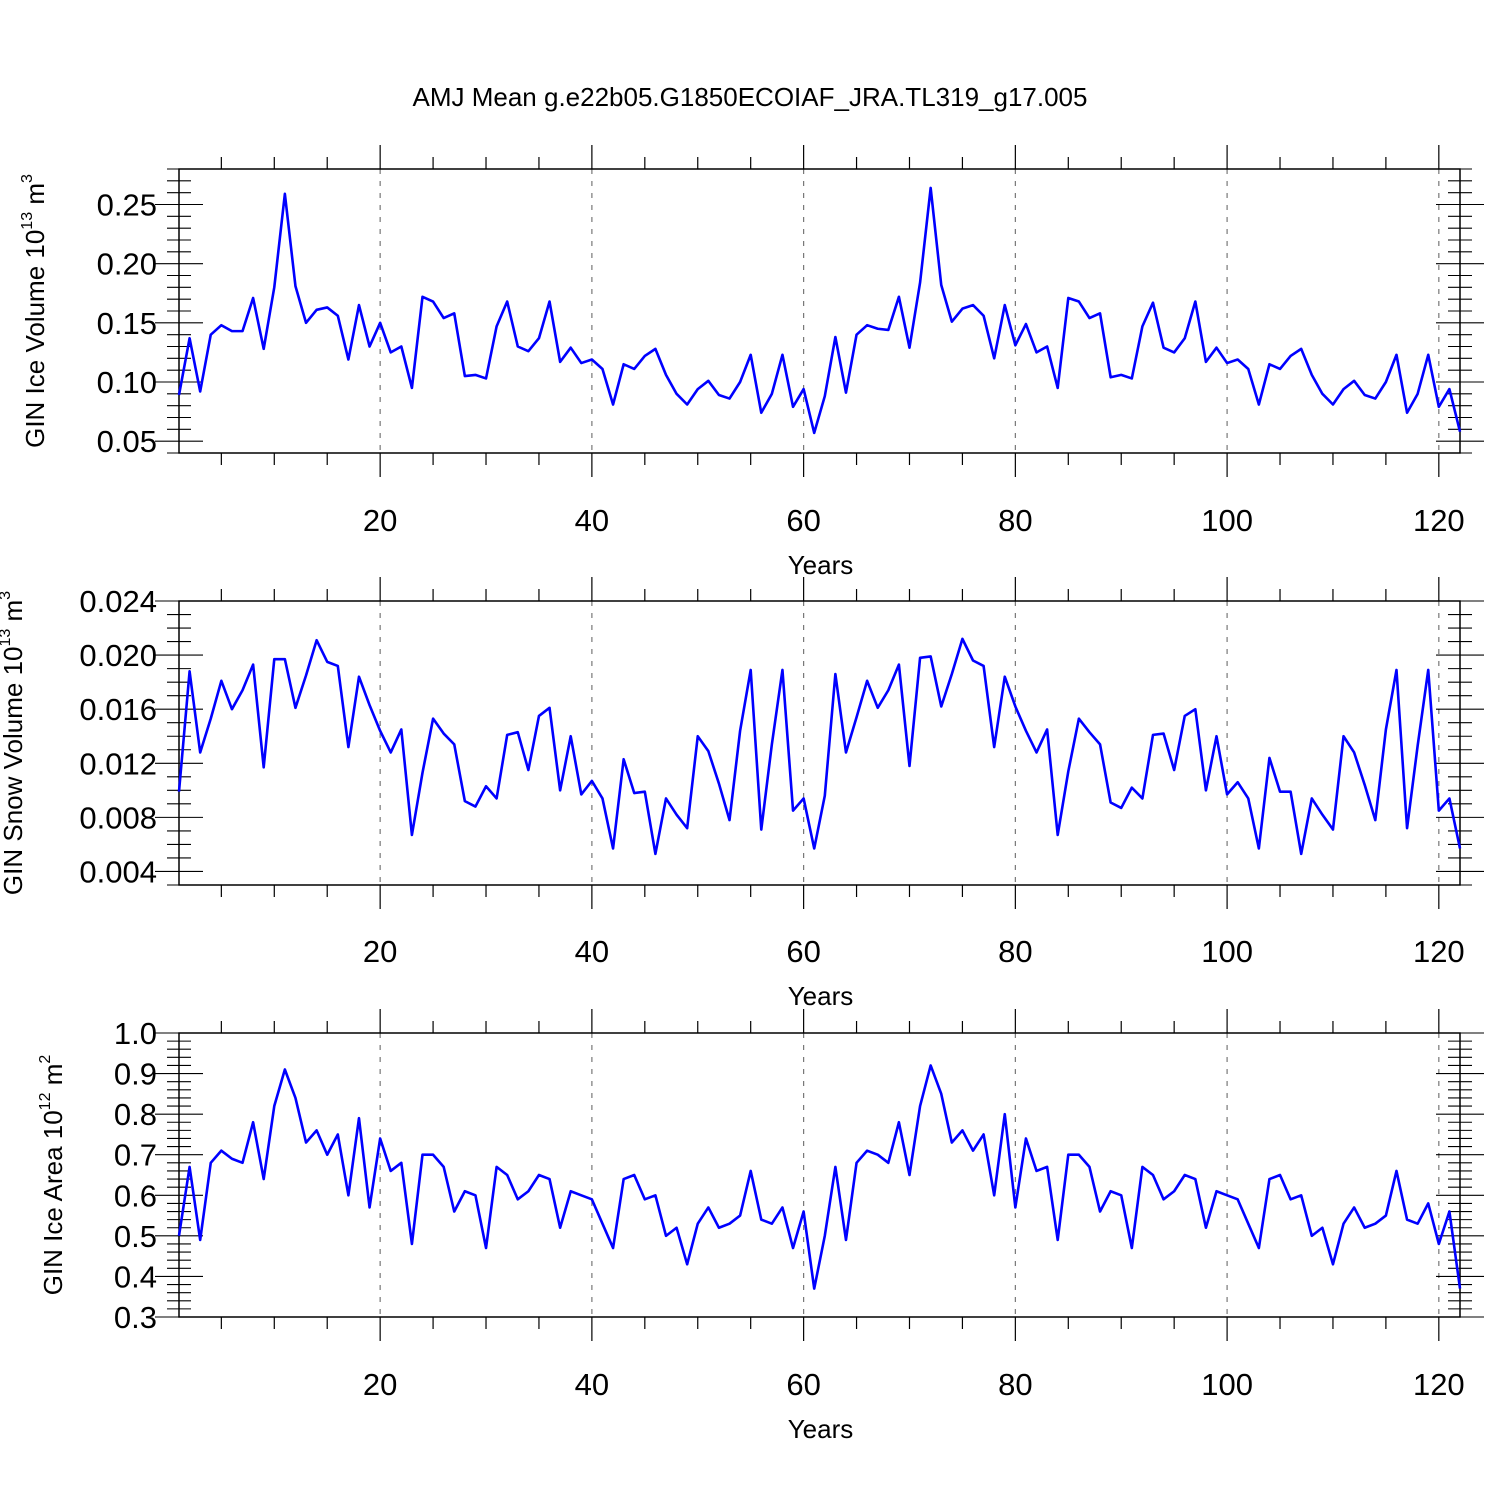 The image size is (1500, 1500). What do you see at coordinates (127, 205) in the screenshot?
I see `y-tick-label: 0.25` at bounding box center [127, 205].